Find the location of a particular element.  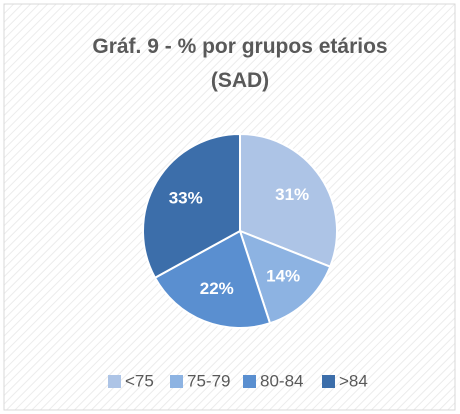

legend-label: 80-84 is located at coordinates (281, 380).